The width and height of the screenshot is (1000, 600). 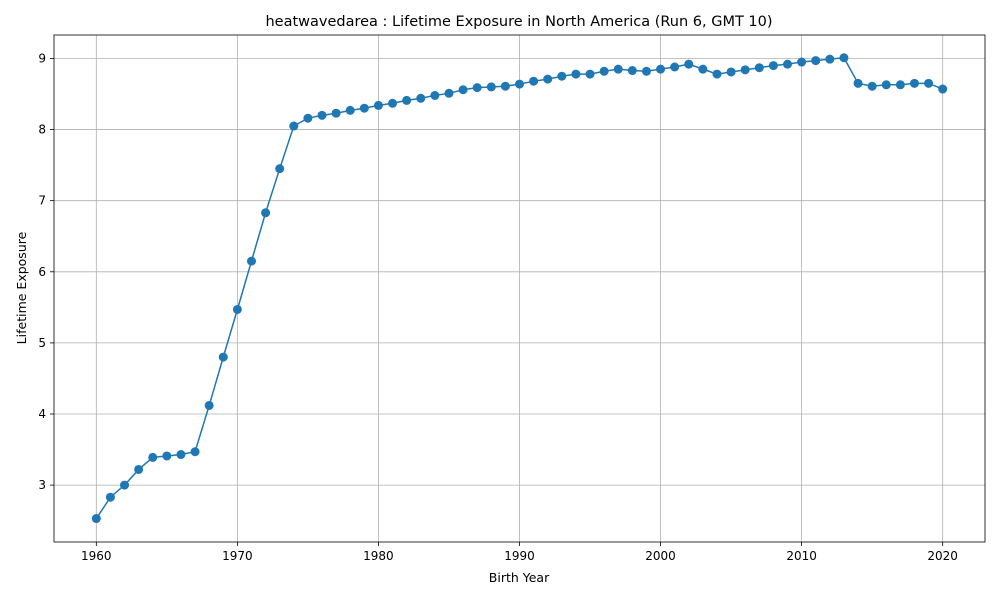 I want to click on y-tick-label: 6, so click(x=42, y=272).